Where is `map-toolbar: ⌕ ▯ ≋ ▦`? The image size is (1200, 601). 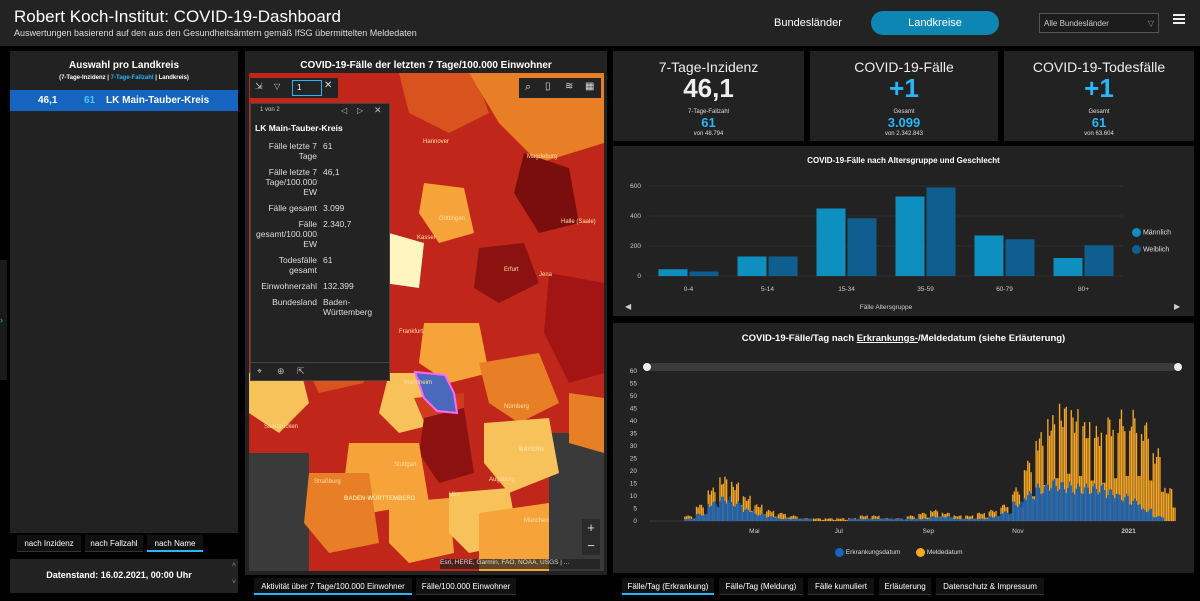 map-toolbar: ⌕ ▯ ≋ ▦ is located at coordinates (560, 88).